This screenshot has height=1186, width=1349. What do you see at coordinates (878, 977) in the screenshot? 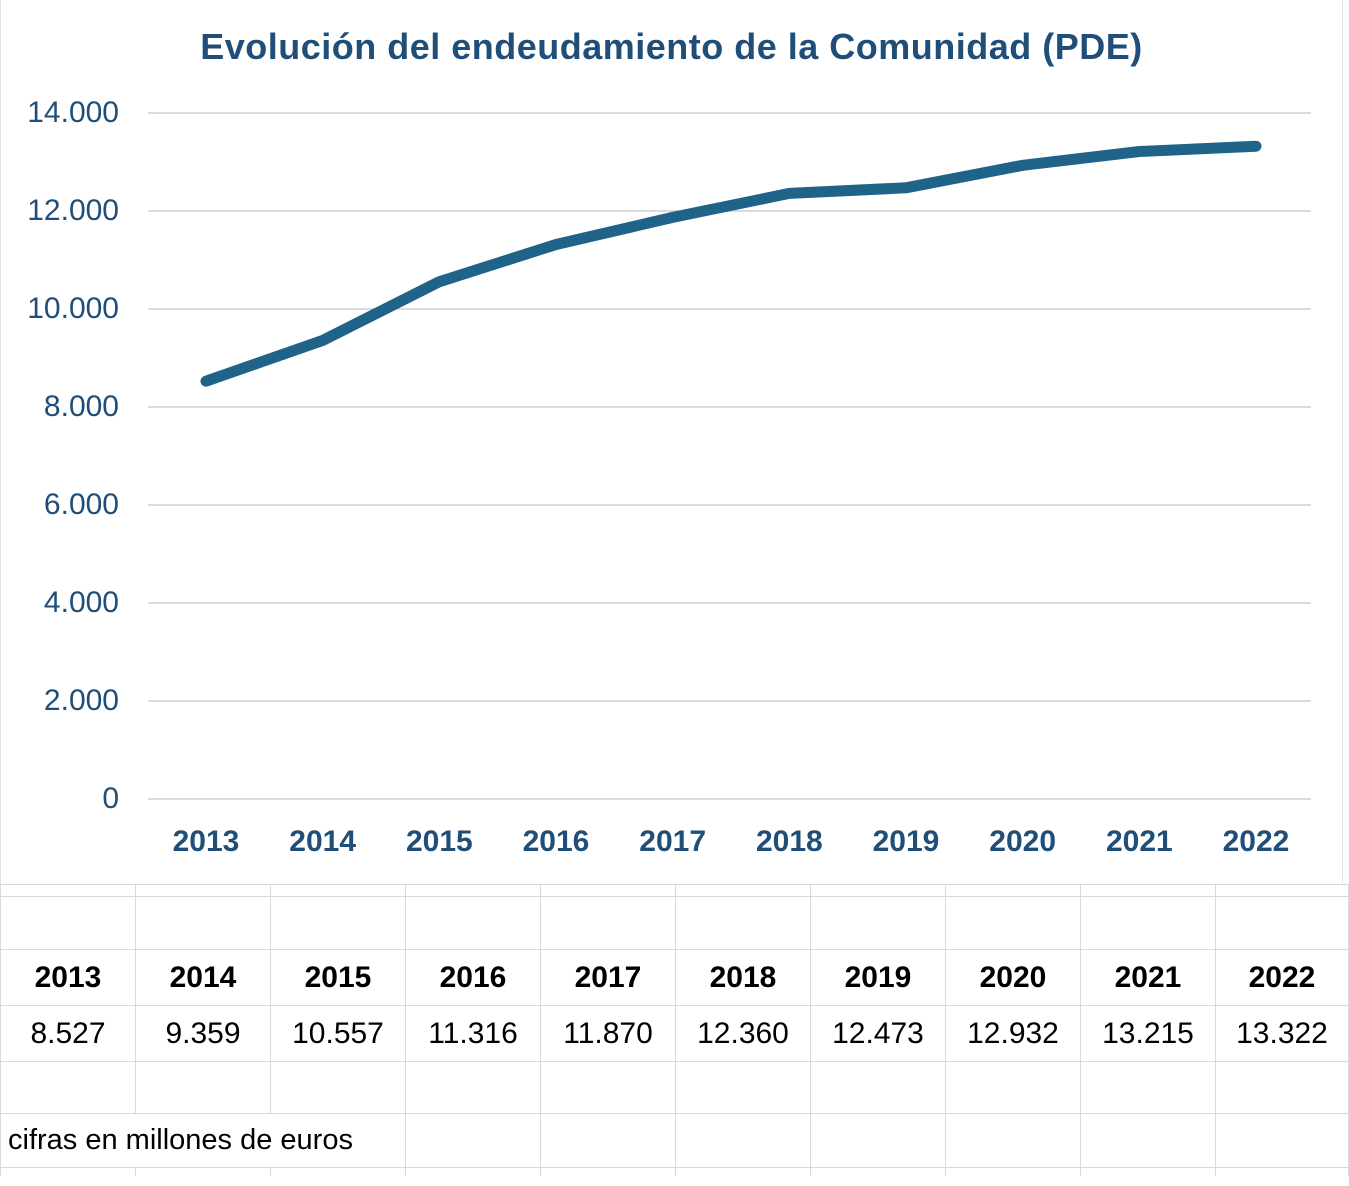
I see `year-header-cell: 2019` at bounding box center [878, 977].